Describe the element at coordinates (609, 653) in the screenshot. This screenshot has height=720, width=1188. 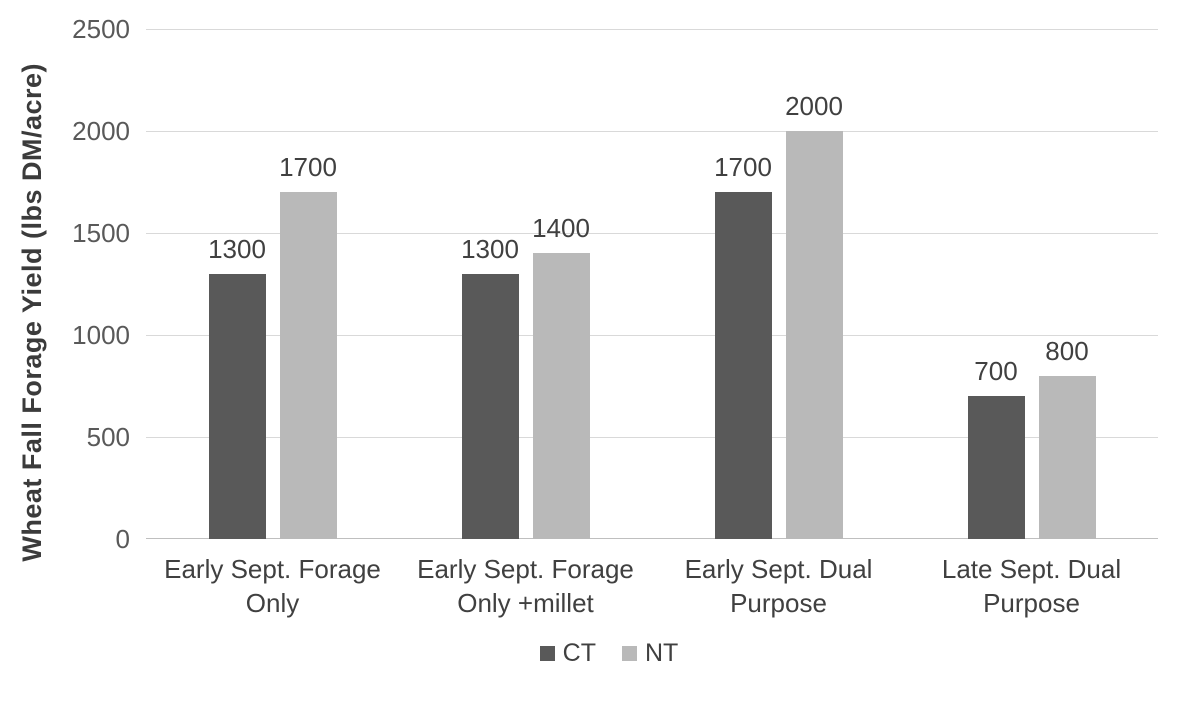
I see `legend: CT NT` at that location.